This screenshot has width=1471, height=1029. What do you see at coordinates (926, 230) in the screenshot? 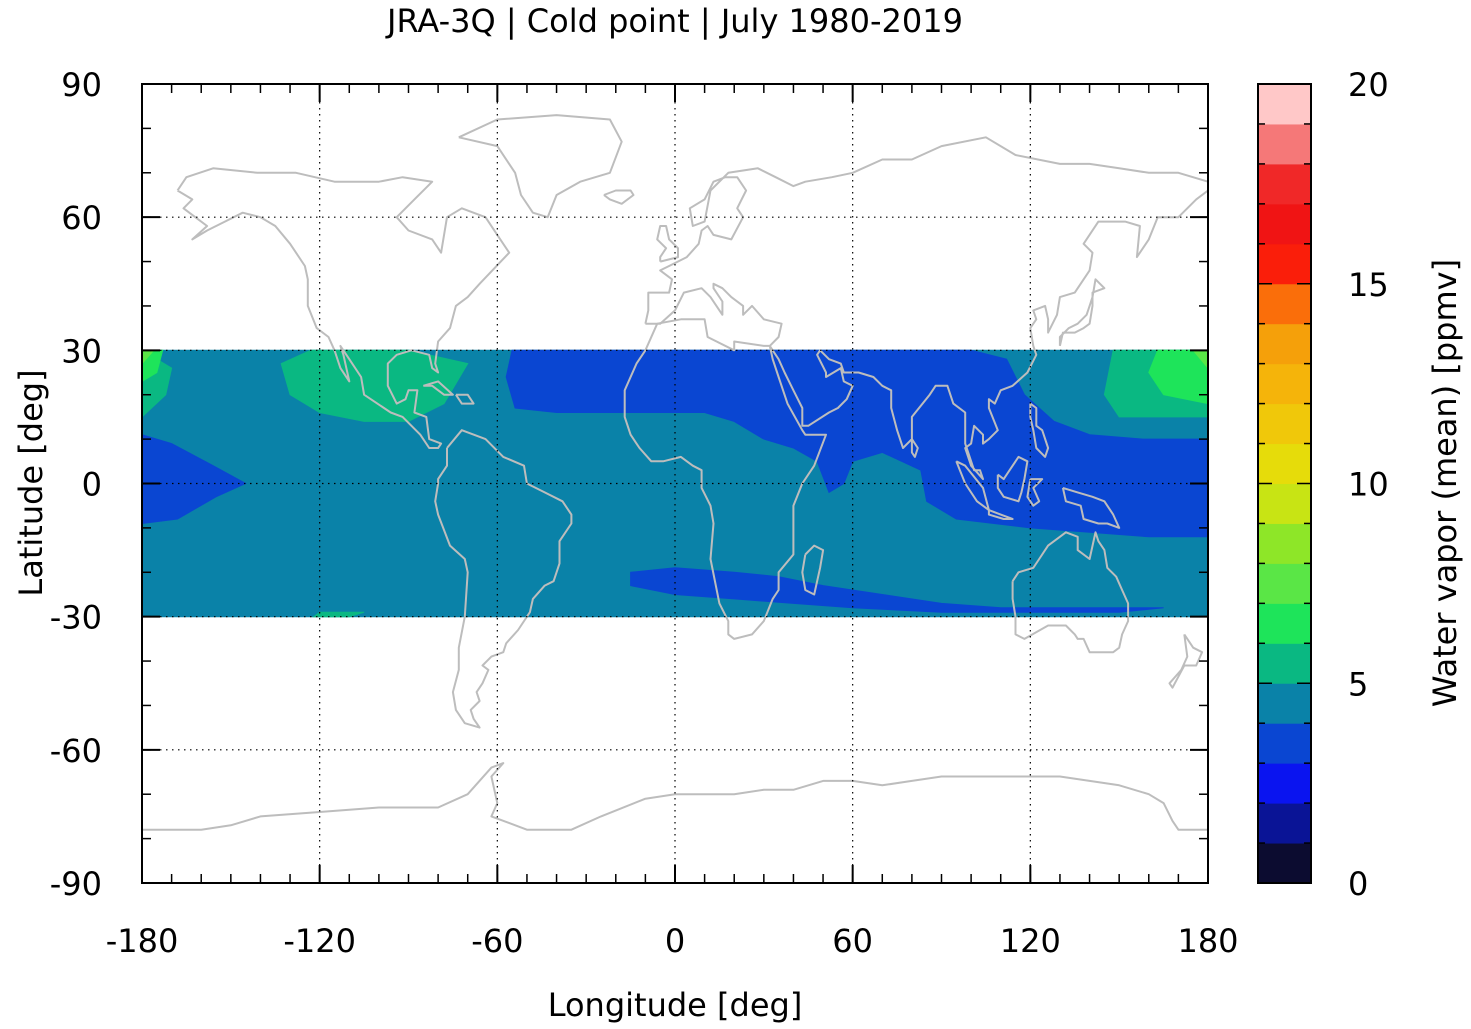
I see `coastline-eurasia-africa` at bounding box center [926, 230].